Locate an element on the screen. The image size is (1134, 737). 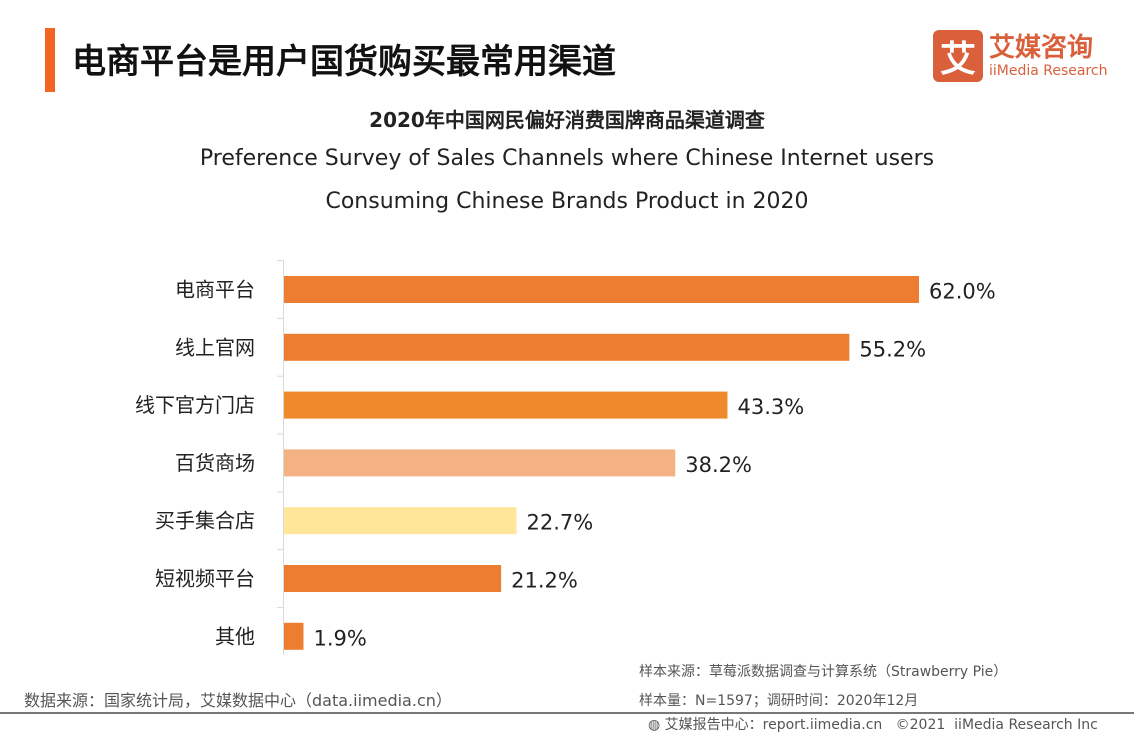
logo: 艾 艾媒咨询 iiMedia Research is located at coordinates (1020, 56).